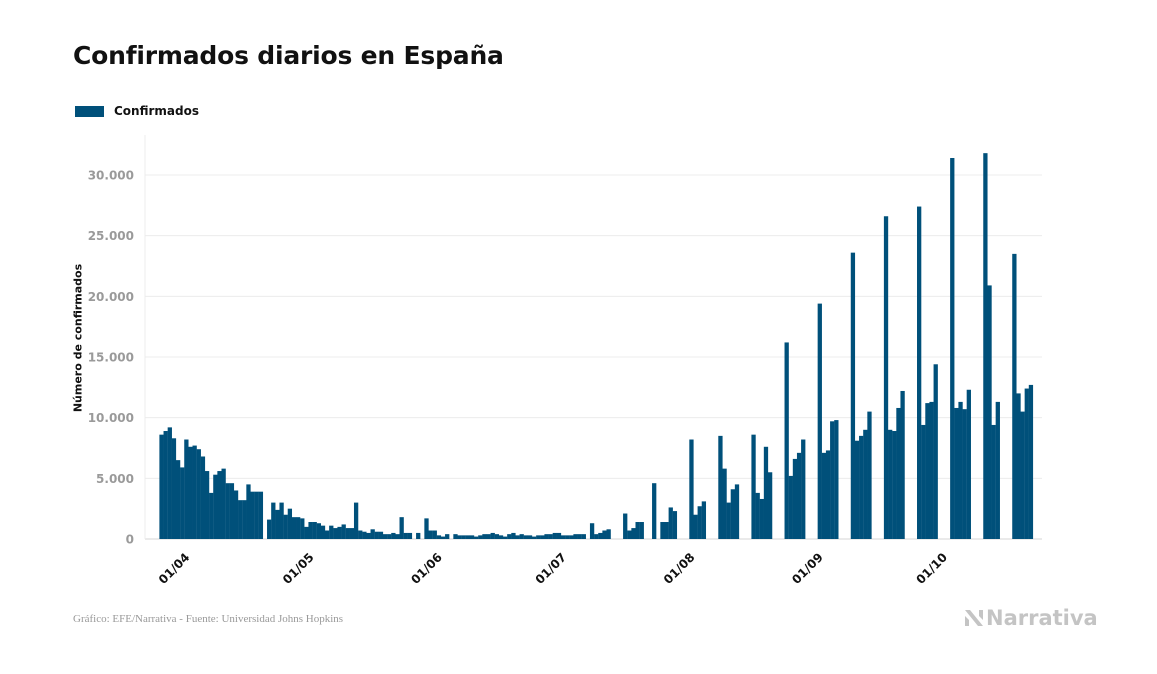  Describe the element at coordinates (111, 236) in the screenshot. I see `y-tick-label: 25.000` at that location.